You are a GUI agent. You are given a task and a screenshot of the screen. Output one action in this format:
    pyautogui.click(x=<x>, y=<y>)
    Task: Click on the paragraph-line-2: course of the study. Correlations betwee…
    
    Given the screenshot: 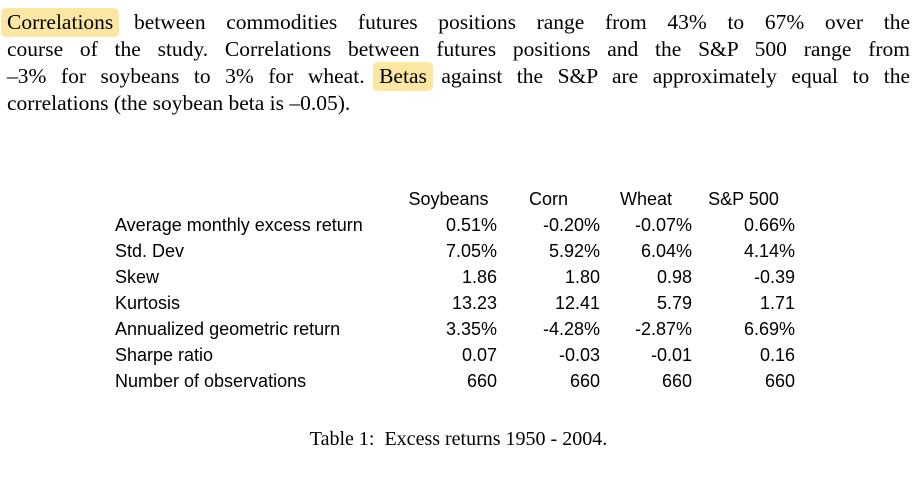 What is the action you would take?
    pyautogui.click(x=458, y=49)
    